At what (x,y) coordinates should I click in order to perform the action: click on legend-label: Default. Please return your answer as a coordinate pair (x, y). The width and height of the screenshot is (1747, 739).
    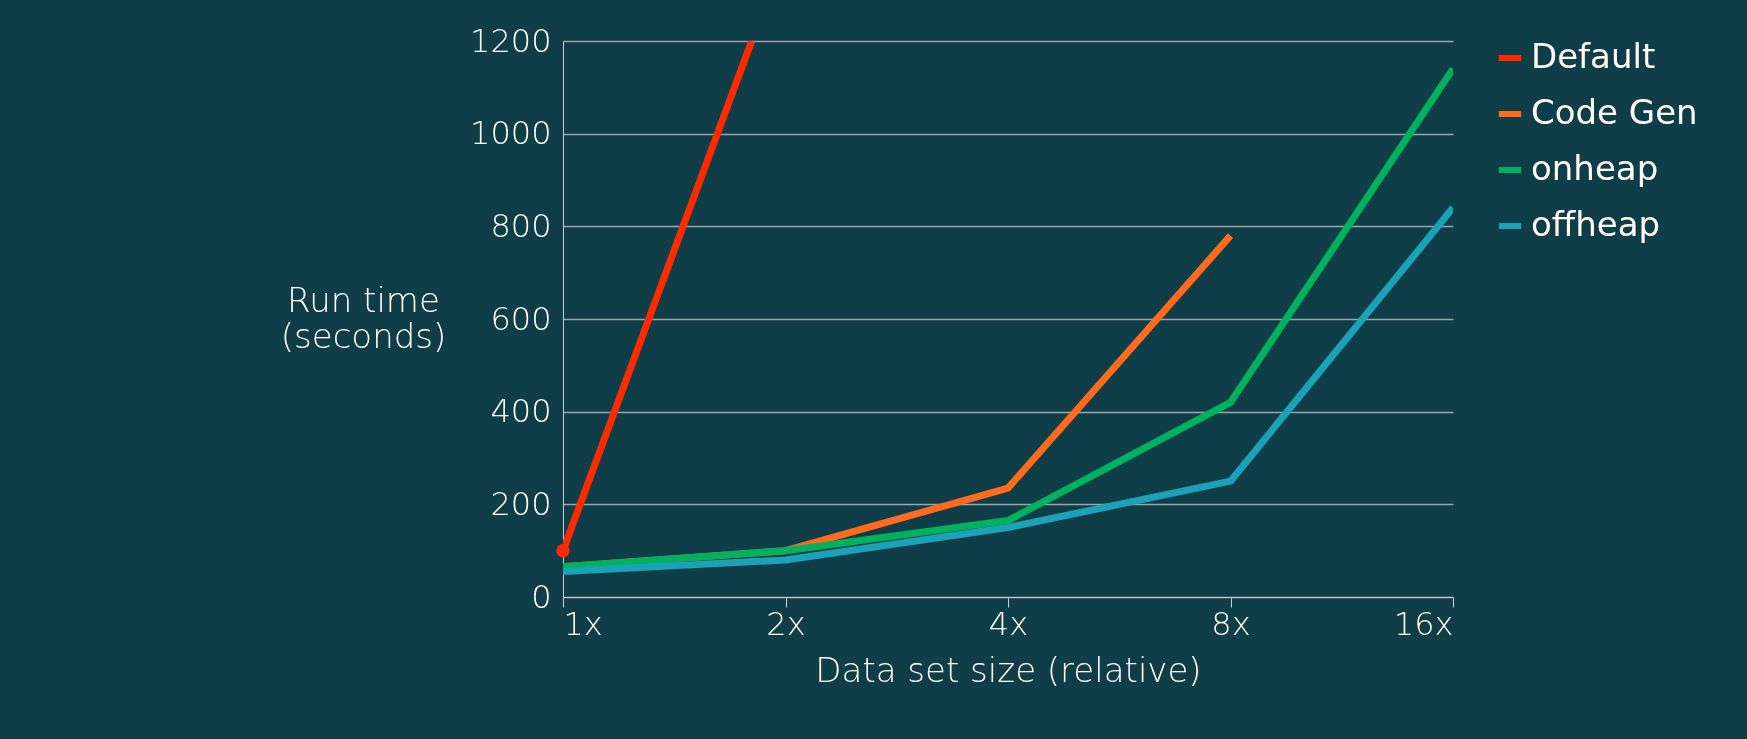
    Looking at the image, I should click on (1593, 56).